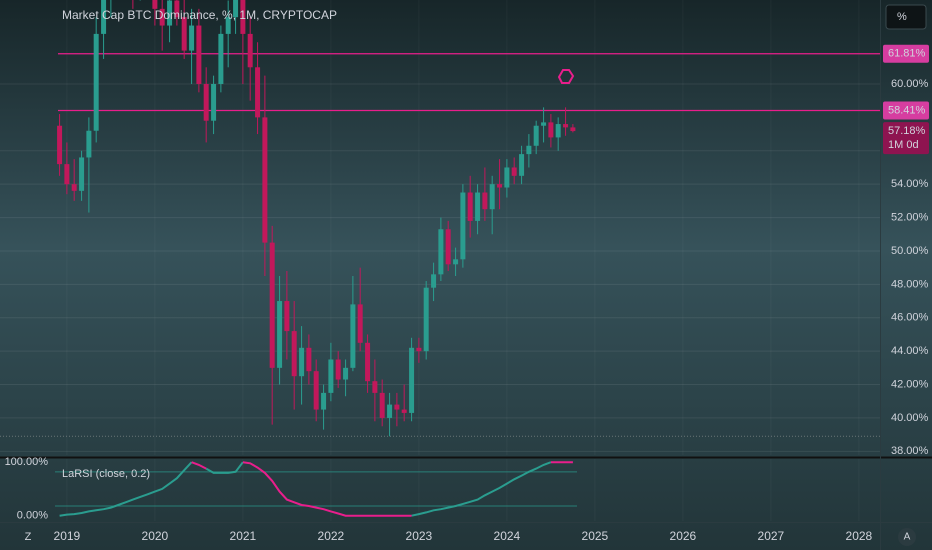 The image size is (932, 550). I want to click on auto-scale-button, so click(907, 537).